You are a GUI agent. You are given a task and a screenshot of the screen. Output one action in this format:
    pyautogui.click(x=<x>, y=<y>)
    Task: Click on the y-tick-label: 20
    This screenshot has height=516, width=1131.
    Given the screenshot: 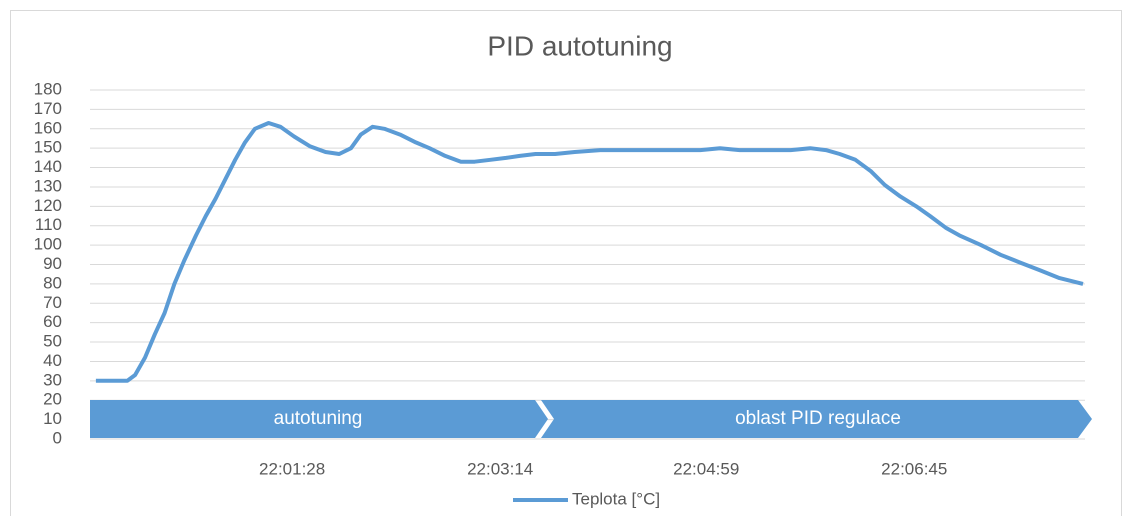 What is the action you would take?
    pyautogui.click(x=52, y=399)
    